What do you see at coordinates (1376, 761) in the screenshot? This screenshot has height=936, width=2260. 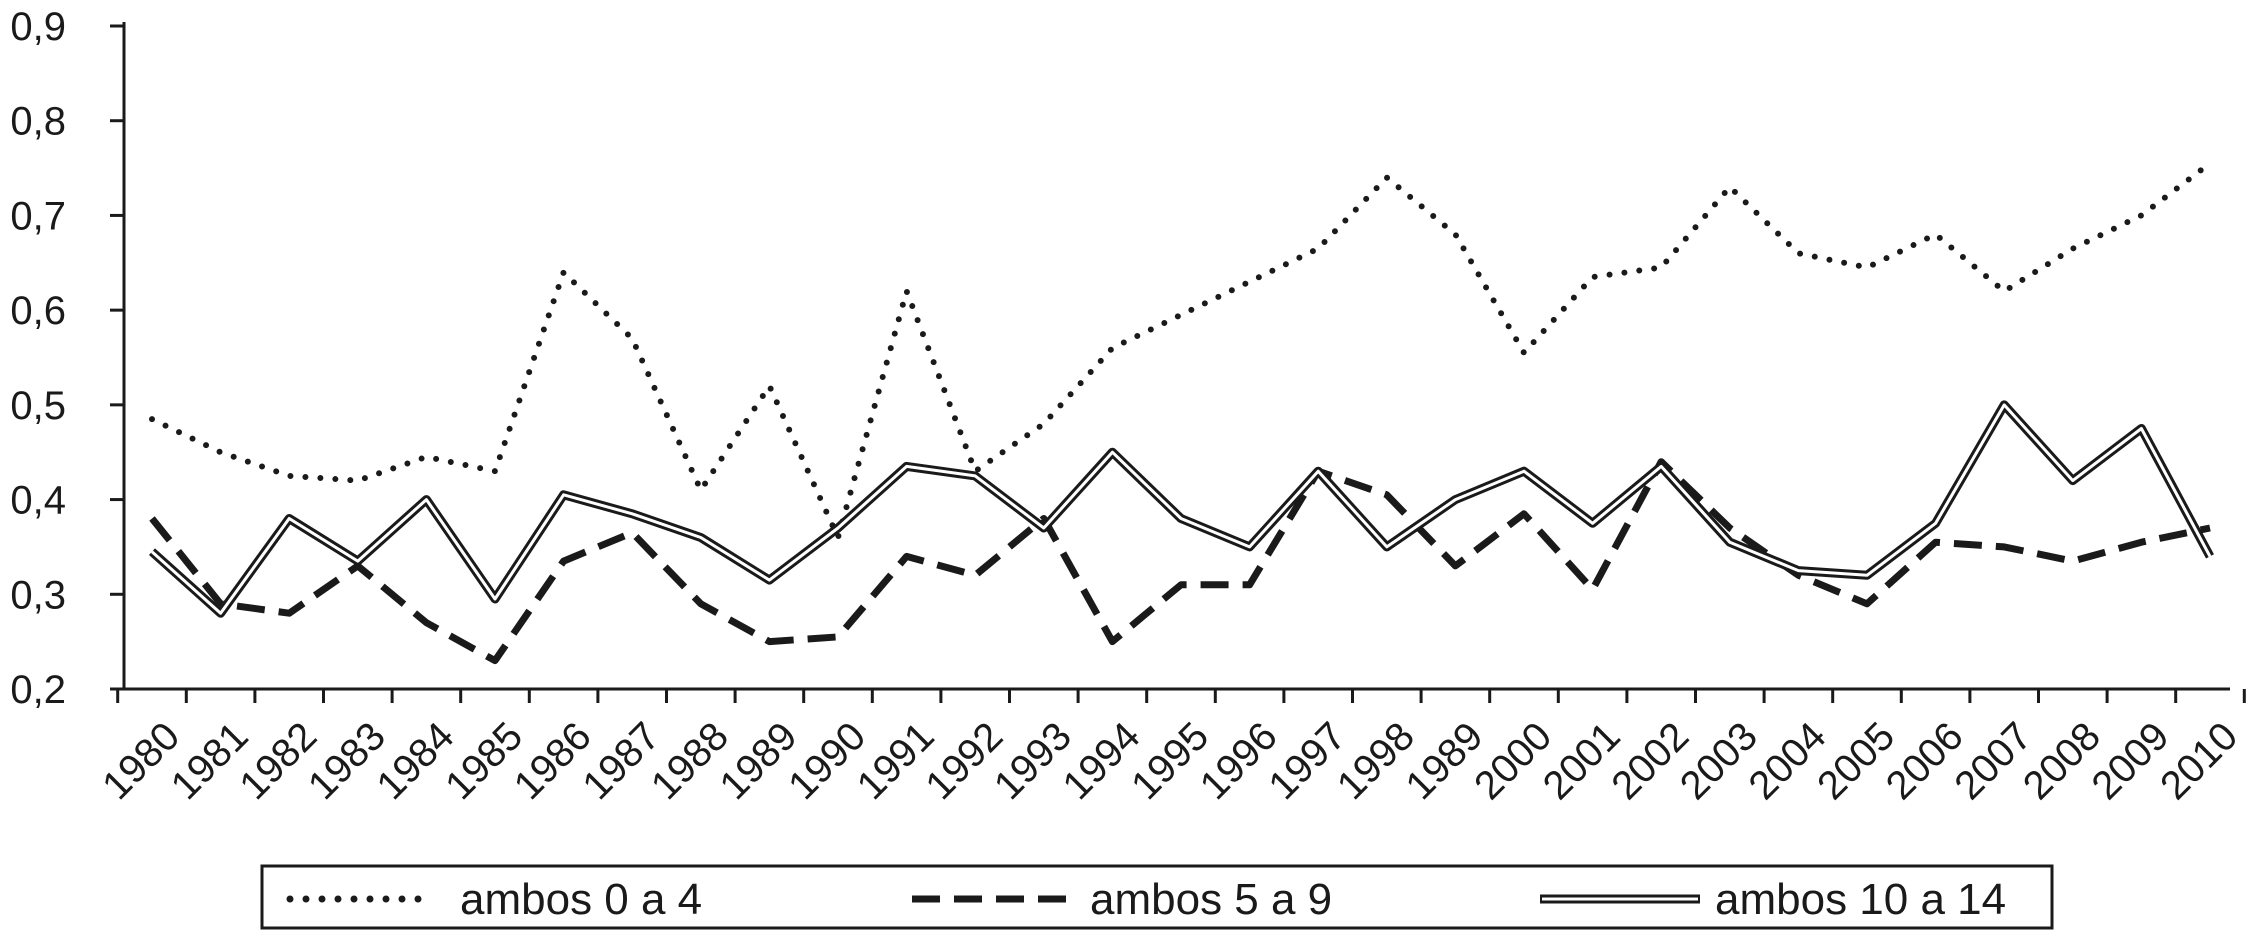 I see `x-tick-label: 1998` at bounding box center [1376, 761].